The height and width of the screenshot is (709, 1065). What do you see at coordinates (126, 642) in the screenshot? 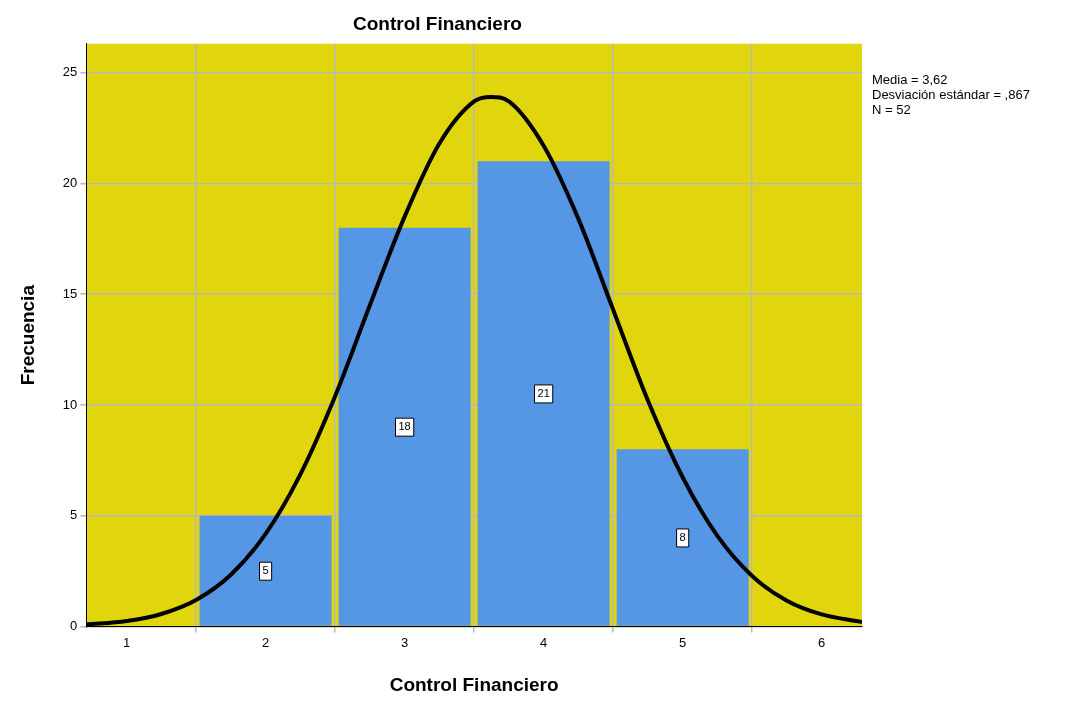
I see `x-tick-label: 1` at bounding box center [126, 642].